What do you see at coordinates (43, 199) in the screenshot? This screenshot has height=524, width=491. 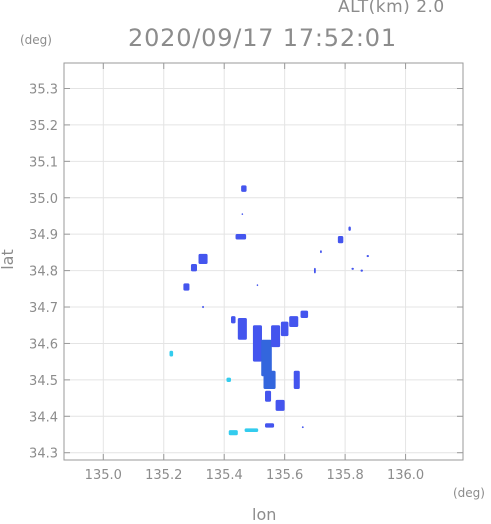 I see `y-tick-label: 35.0` at bounding box center [43, 199].